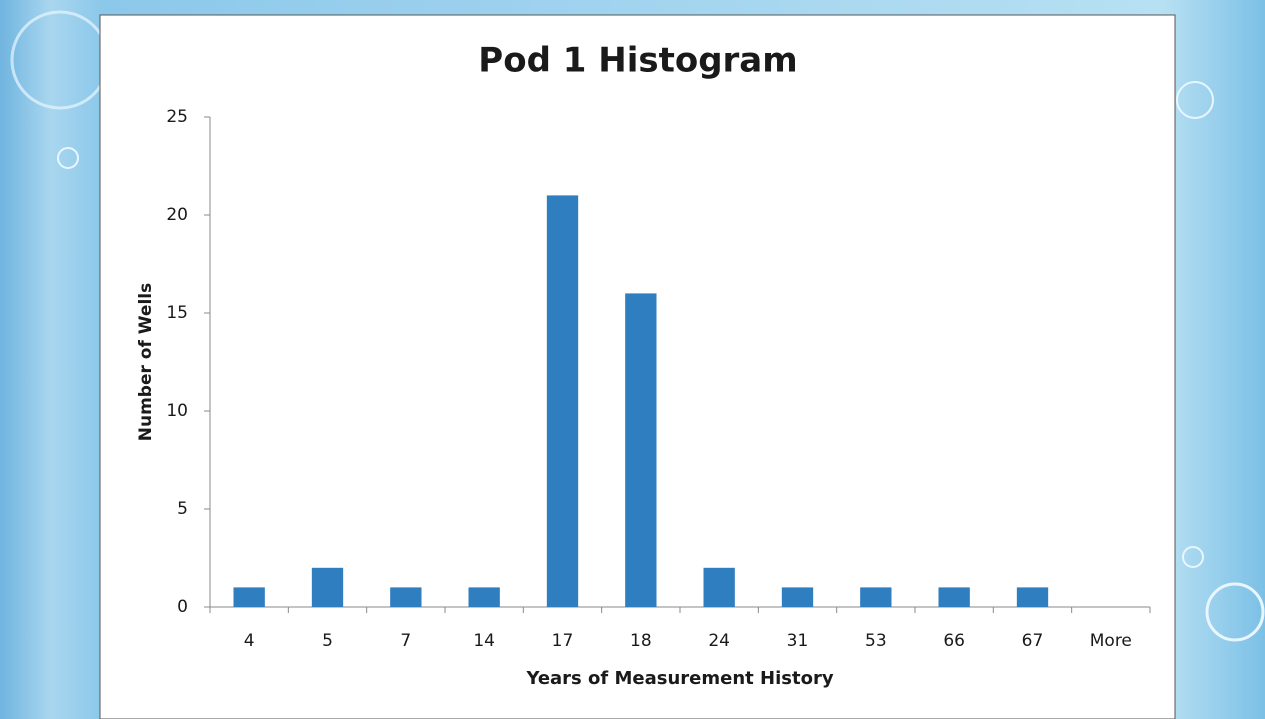 This screenshot has height=719, width=1265. Describe the element at coordinates (1033, 641) in the screenshot. I see `x-tick-label: 67` at that location.